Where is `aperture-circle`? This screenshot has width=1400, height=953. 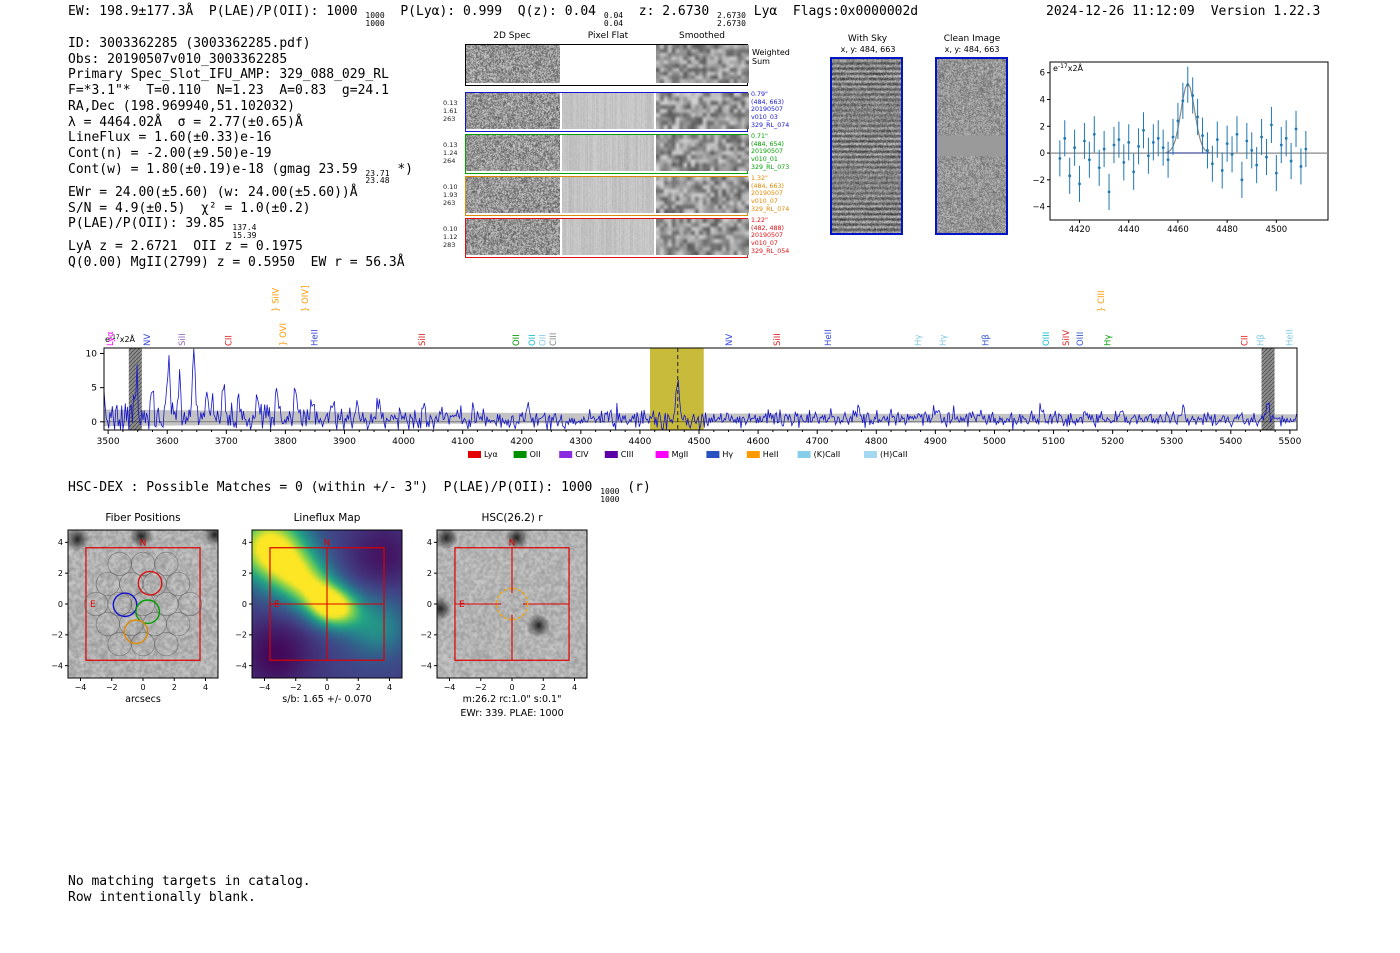
aperture-circle is located at coordinates (512, 604).